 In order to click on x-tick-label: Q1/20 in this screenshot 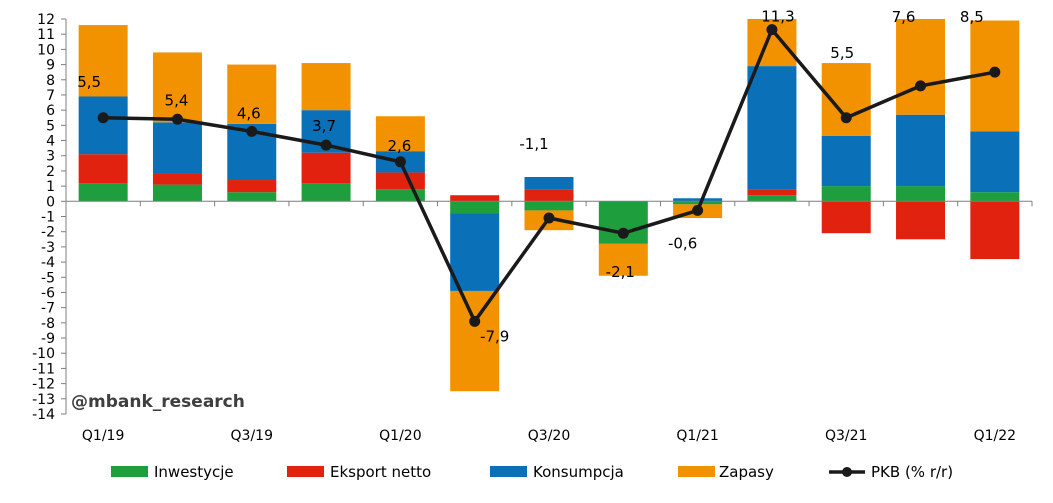, I will do `click(400, 436)`.